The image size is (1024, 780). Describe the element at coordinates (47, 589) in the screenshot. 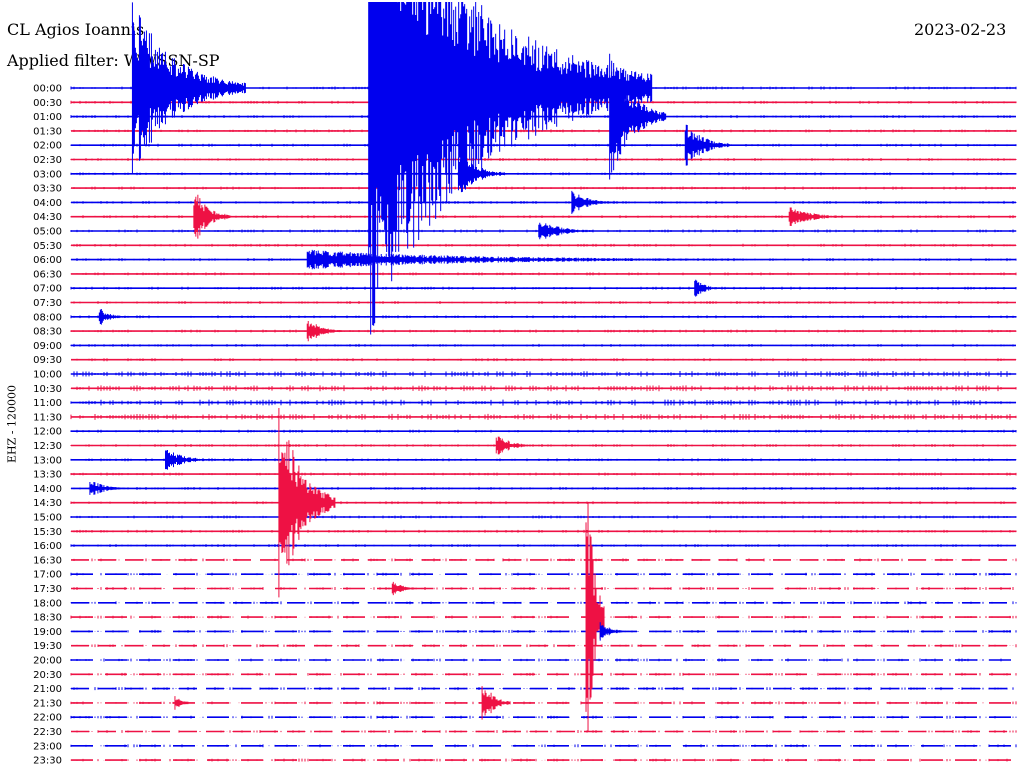

I see `time-label: 17:30` at that location.